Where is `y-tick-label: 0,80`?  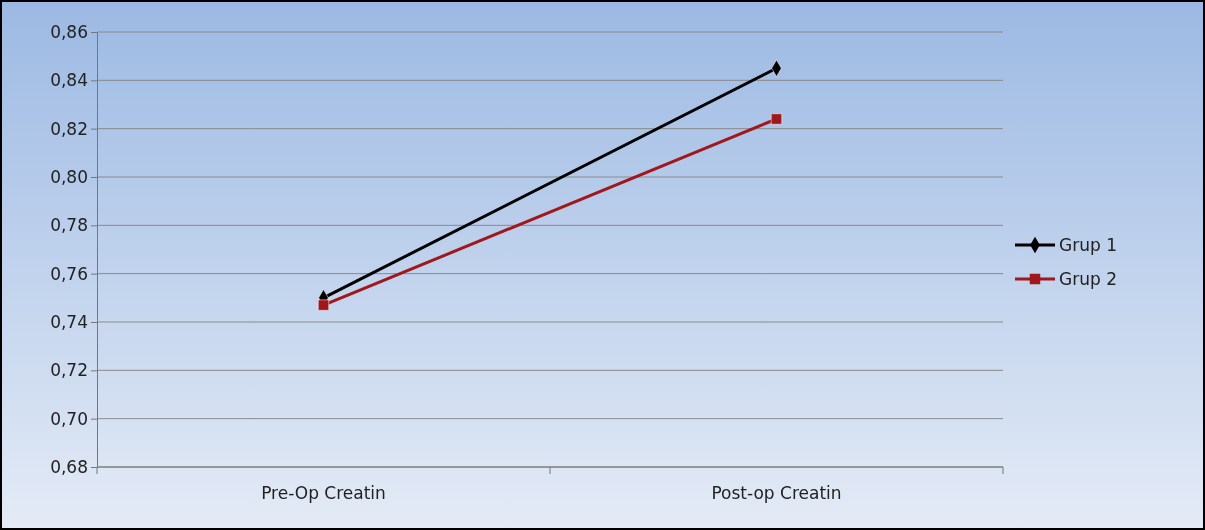
y-tick-label: 0,80 is located at coordinates (69, 176).